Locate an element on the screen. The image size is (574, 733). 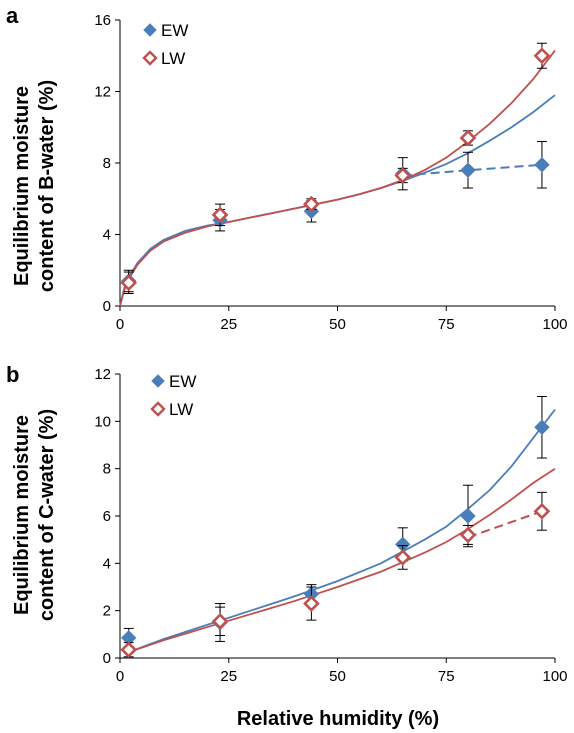
panel-b-ylabel-line2: content of C-water (%) is located at coordinates (47, 515).